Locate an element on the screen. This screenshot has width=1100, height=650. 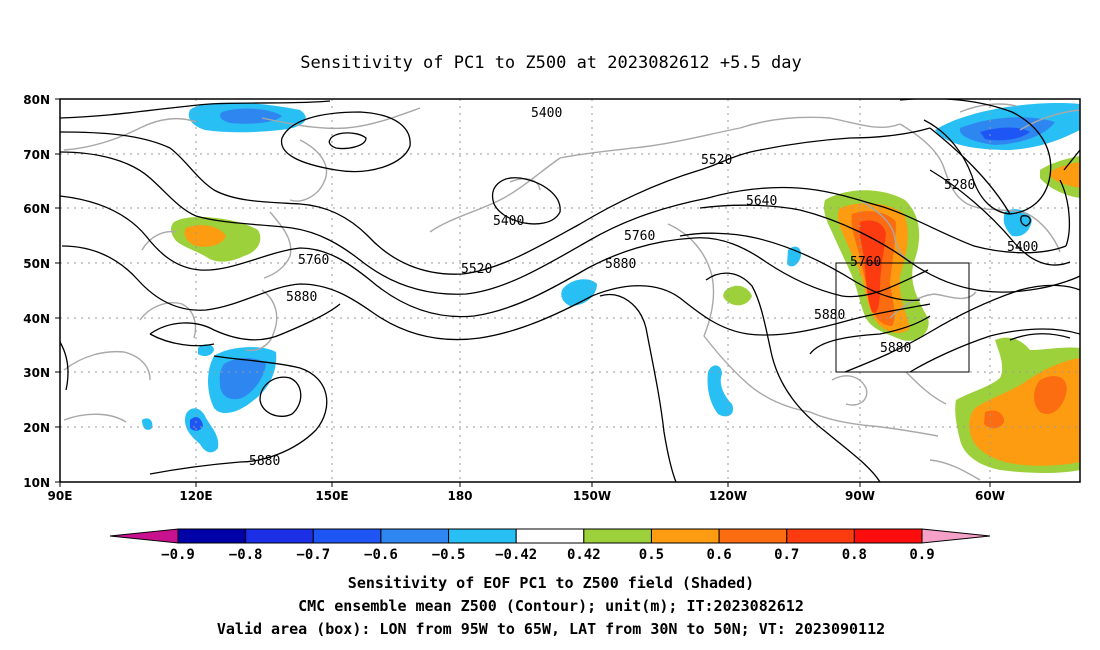
lat-tick-label: 80N is located at coordinates (36, 100).